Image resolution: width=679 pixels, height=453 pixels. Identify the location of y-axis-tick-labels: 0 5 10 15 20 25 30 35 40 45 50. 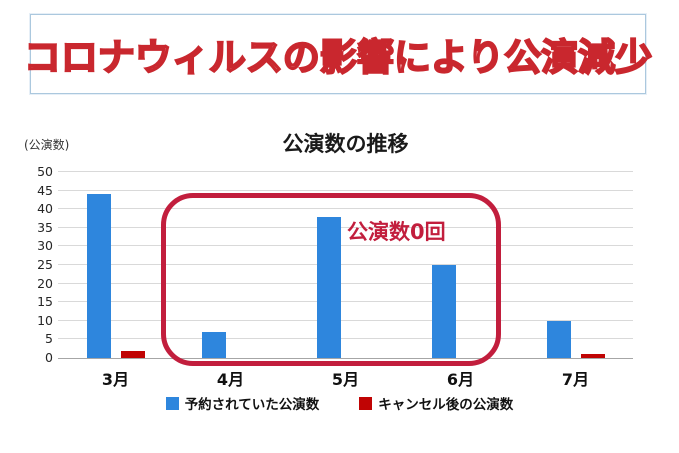
(34, 264).